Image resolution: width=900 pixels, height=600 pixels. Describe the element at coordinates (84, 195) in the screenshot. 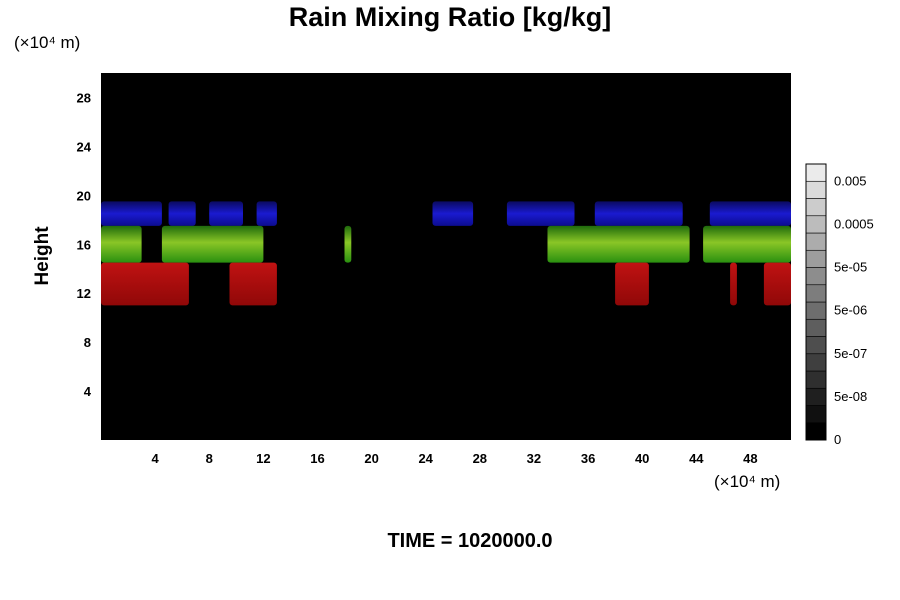

I see `y-tick-label: 20` at that location.